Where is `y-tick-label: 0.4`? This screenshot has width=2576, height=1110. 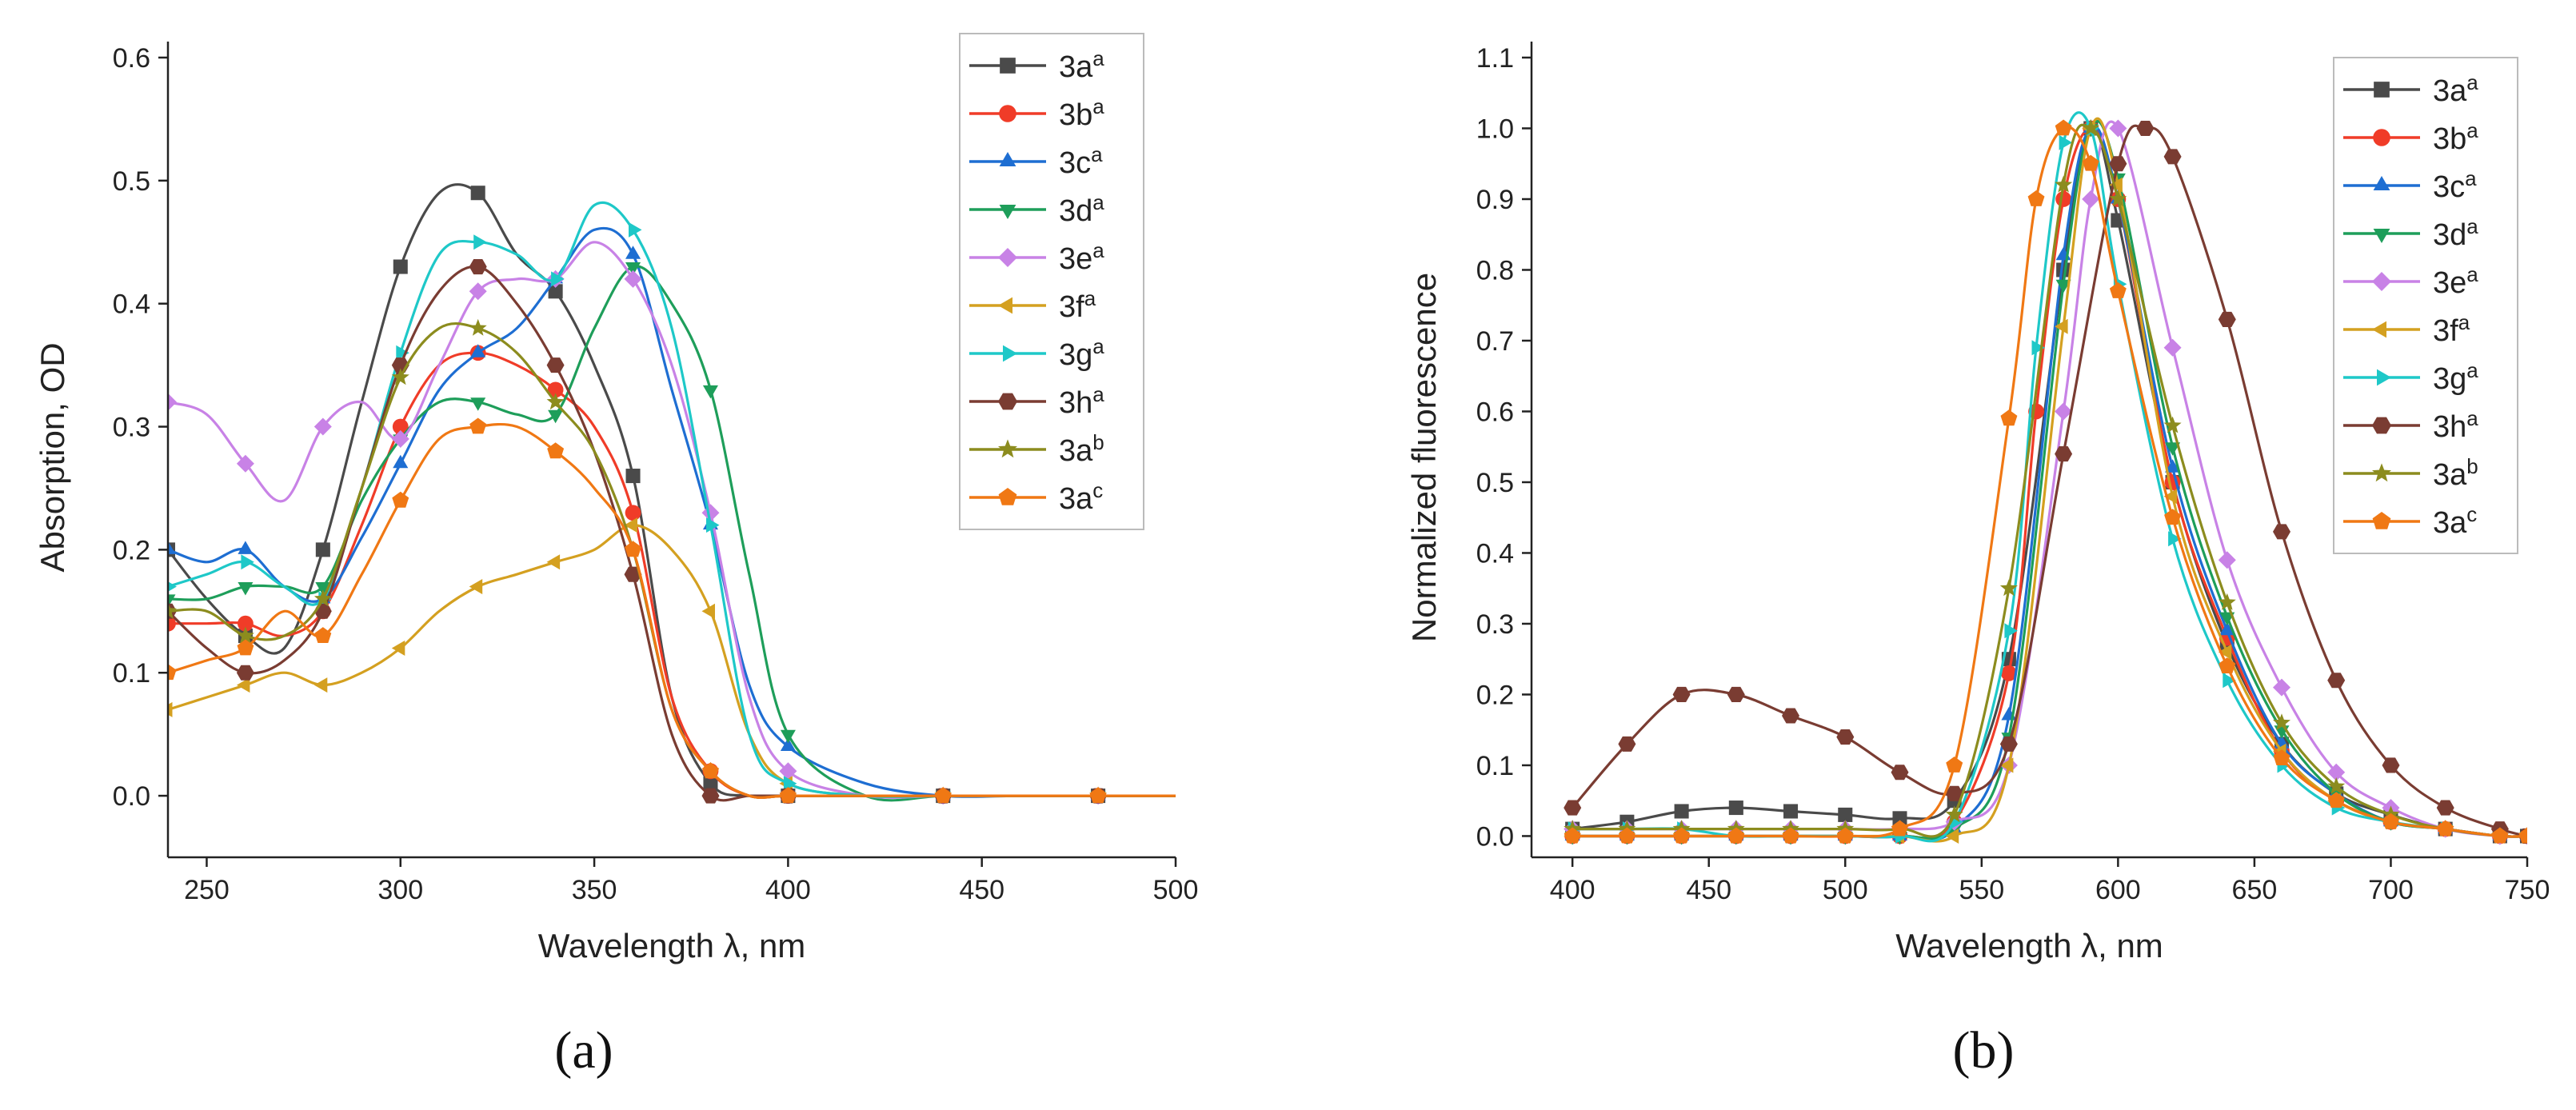 y-tick-label: 0.4 is located at coordinates (132, 305).